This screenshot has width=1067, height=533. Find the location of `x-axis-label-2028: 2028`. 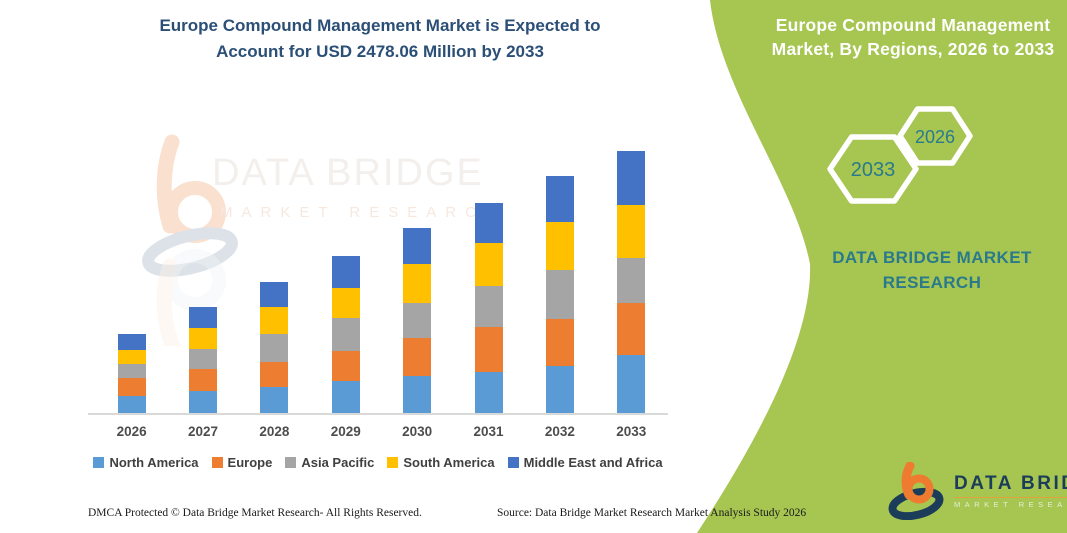

x-axis-label-2028: 2028 is located at coordinates (274, 431).